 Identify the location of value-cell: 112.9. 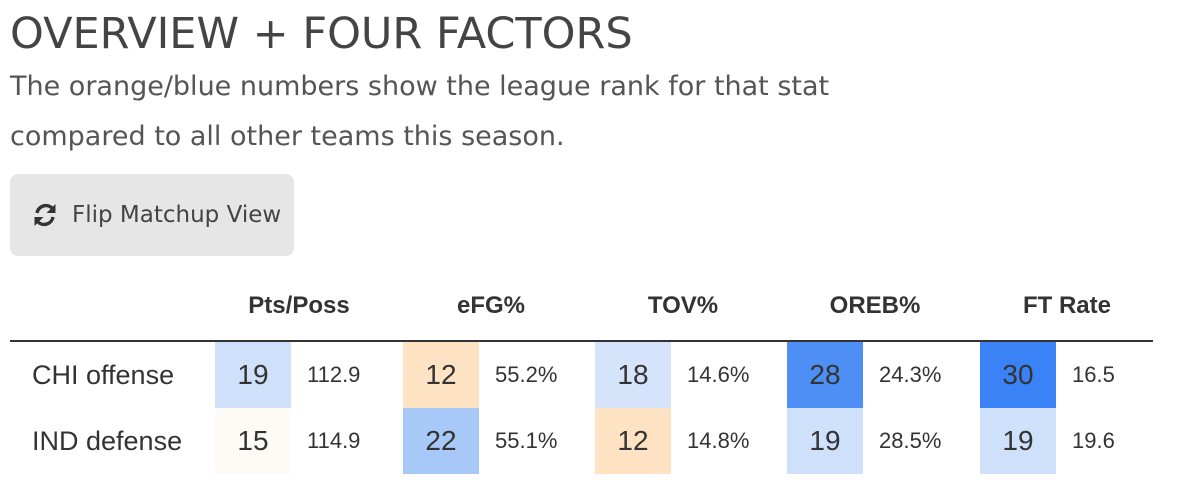
(334, 374).